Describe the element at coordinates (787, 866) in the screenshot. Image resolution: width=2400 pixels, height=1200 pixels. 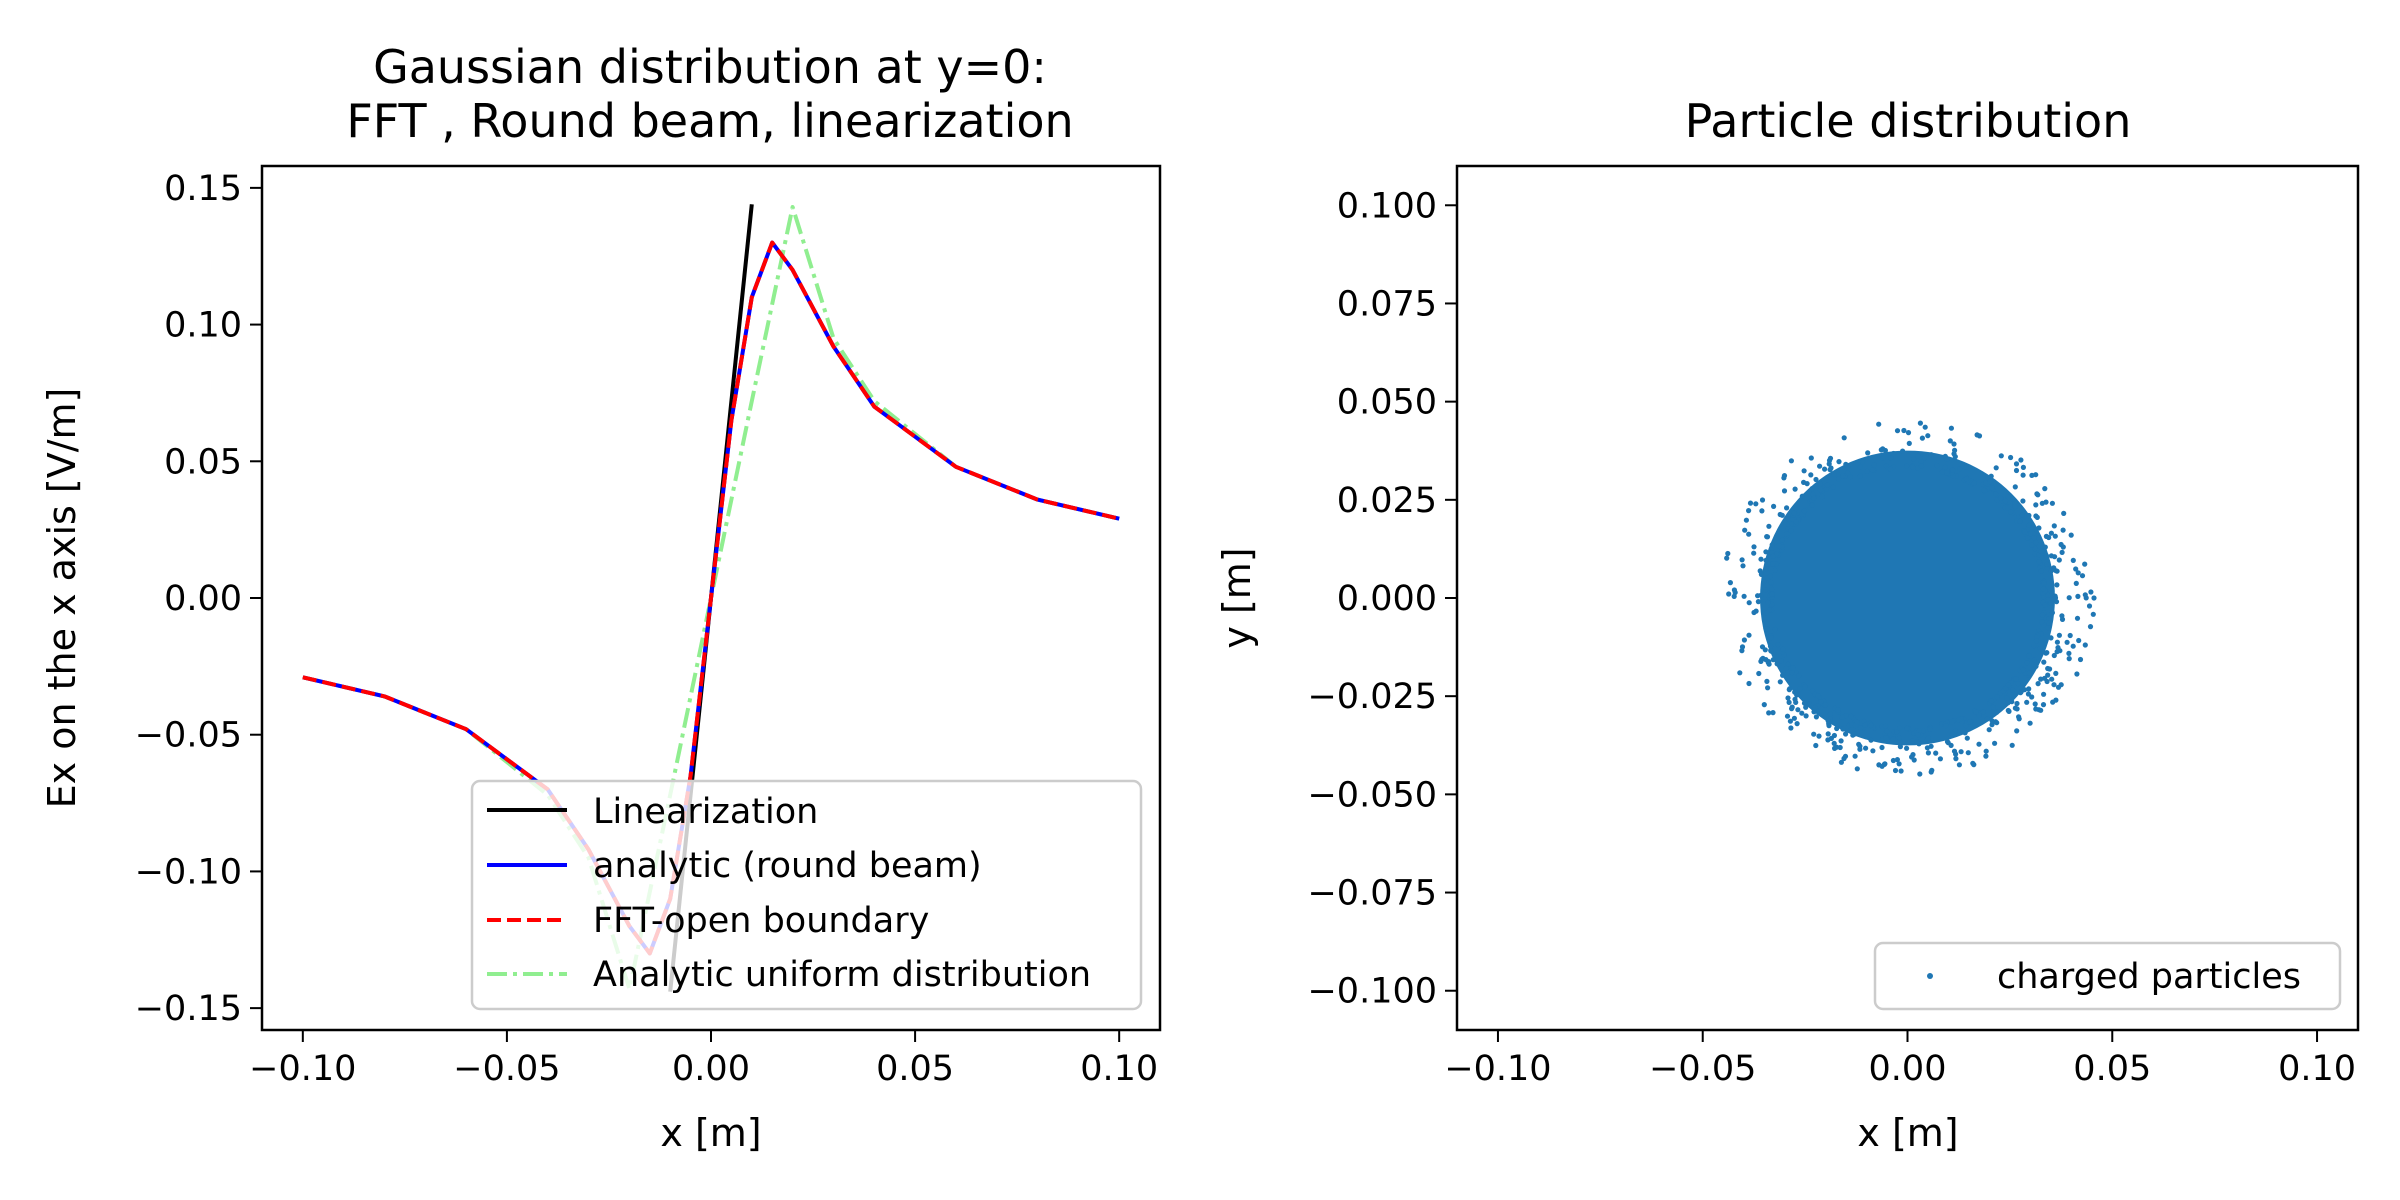
I see `legend-label-analytic-round-beam: analytic (round beam)` at that location.